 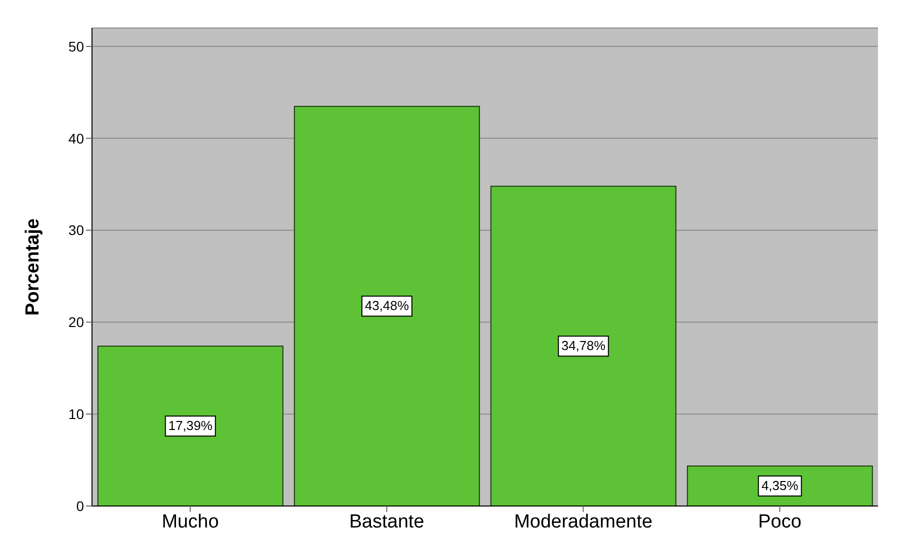 What do you see at coordinates (780, 521) in the screenshot?
I see `x-tick-label: Poco` at bounding box center [780, 521].